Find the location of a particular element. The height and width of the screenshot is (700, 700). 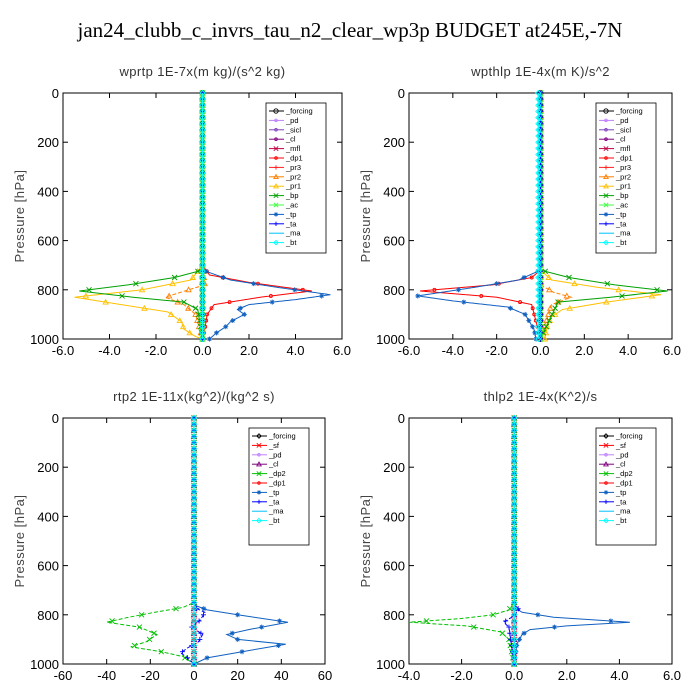

series-markers-bt is located at coordinates (194, 541).